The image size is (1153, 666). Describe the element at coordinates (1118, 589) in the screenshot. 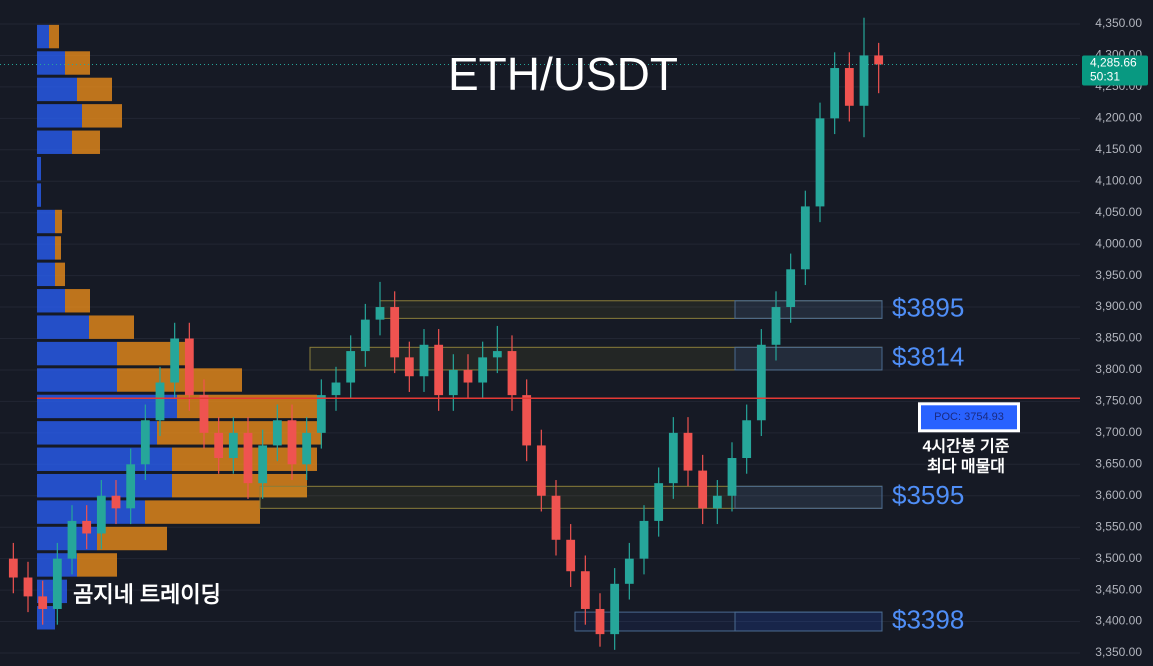

I see `y-tick-label: 3,450.00` at that location.